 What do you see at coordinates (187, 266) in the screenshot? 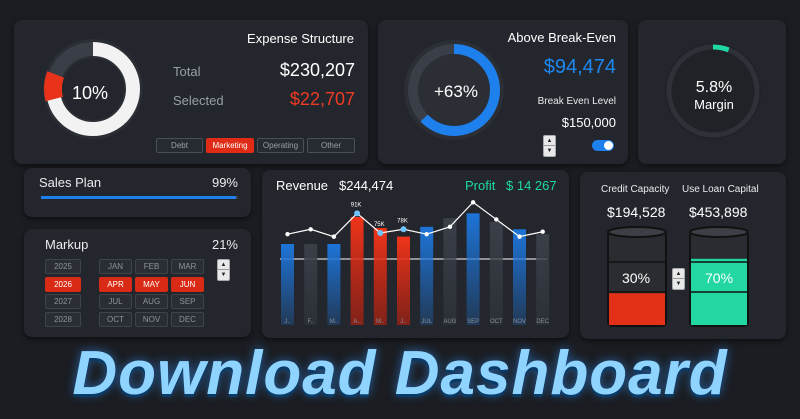
I see `month-mar: MAR` at bounding box center [187, 266].